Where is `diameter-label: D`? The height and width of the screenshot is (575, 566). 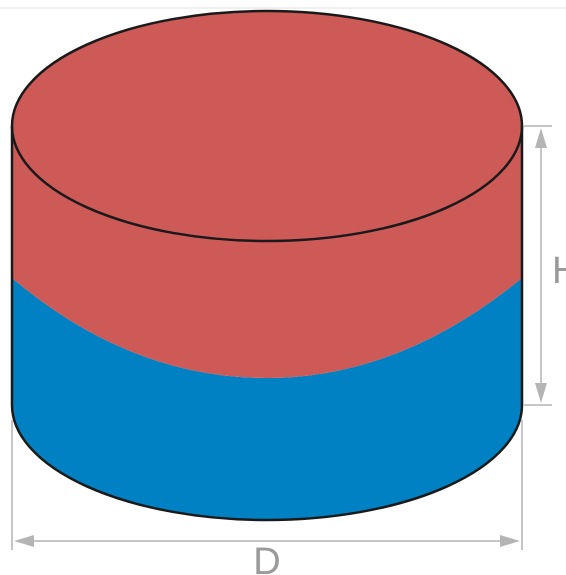 diameter-label: D is located at coordinates (266, 558).